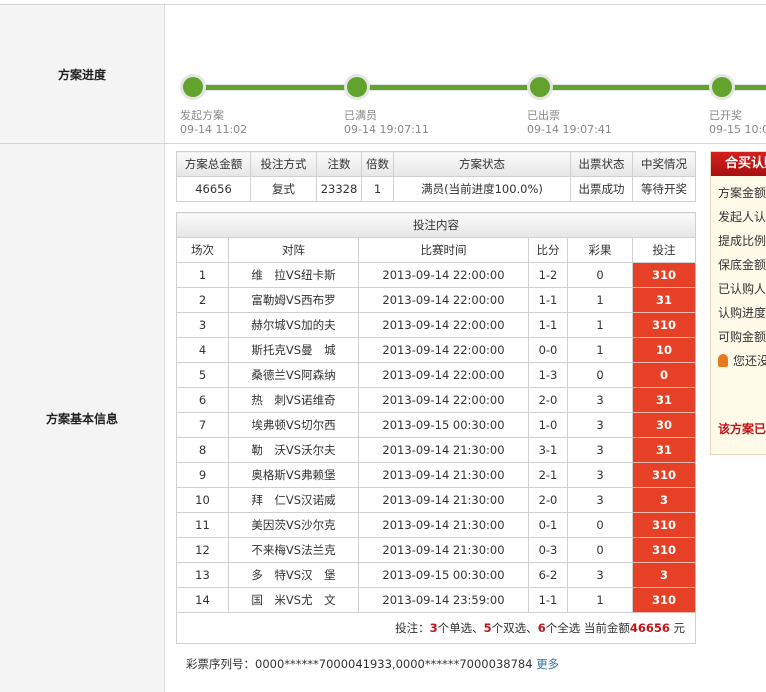 The height and width of the screenshot is (692, 766). Describe the element at coordinates (548, 275) in the screenshot. I see `cell: 1-2` at that location.